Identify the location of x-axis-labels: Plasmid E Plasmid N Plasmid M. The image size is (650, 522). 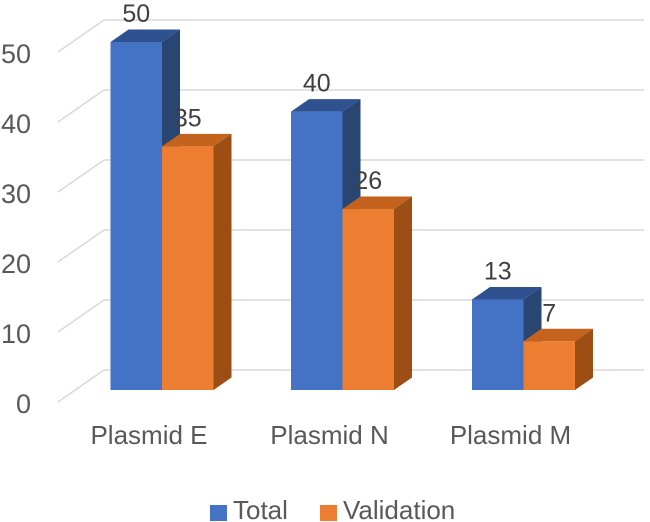
(330, 435).